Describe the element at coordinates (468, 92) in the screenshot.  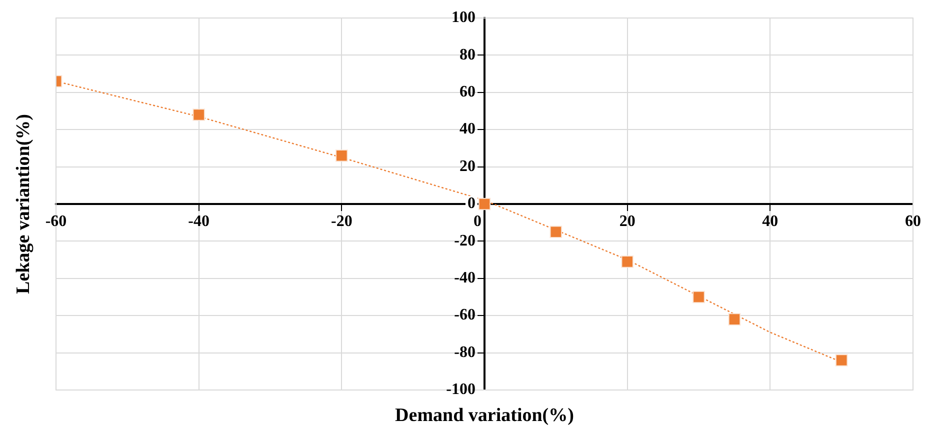
I see `y-tick-label: 60` at that location.